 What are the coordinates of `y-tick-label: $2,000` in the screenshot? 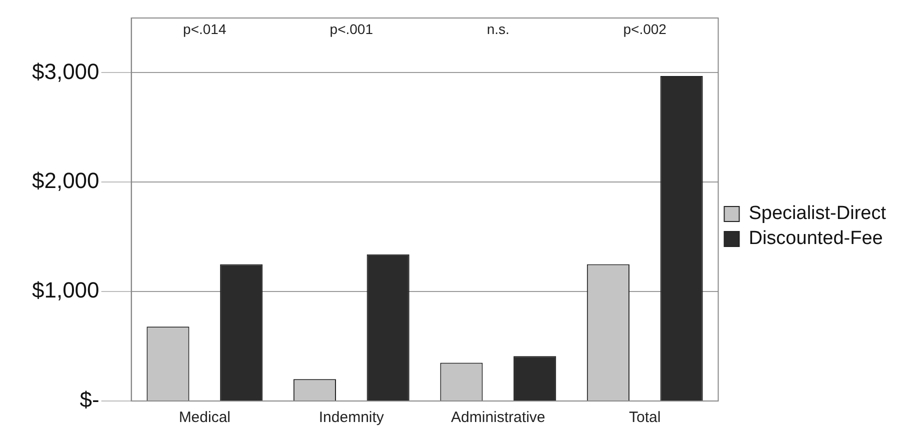 It's located at (66, 181).